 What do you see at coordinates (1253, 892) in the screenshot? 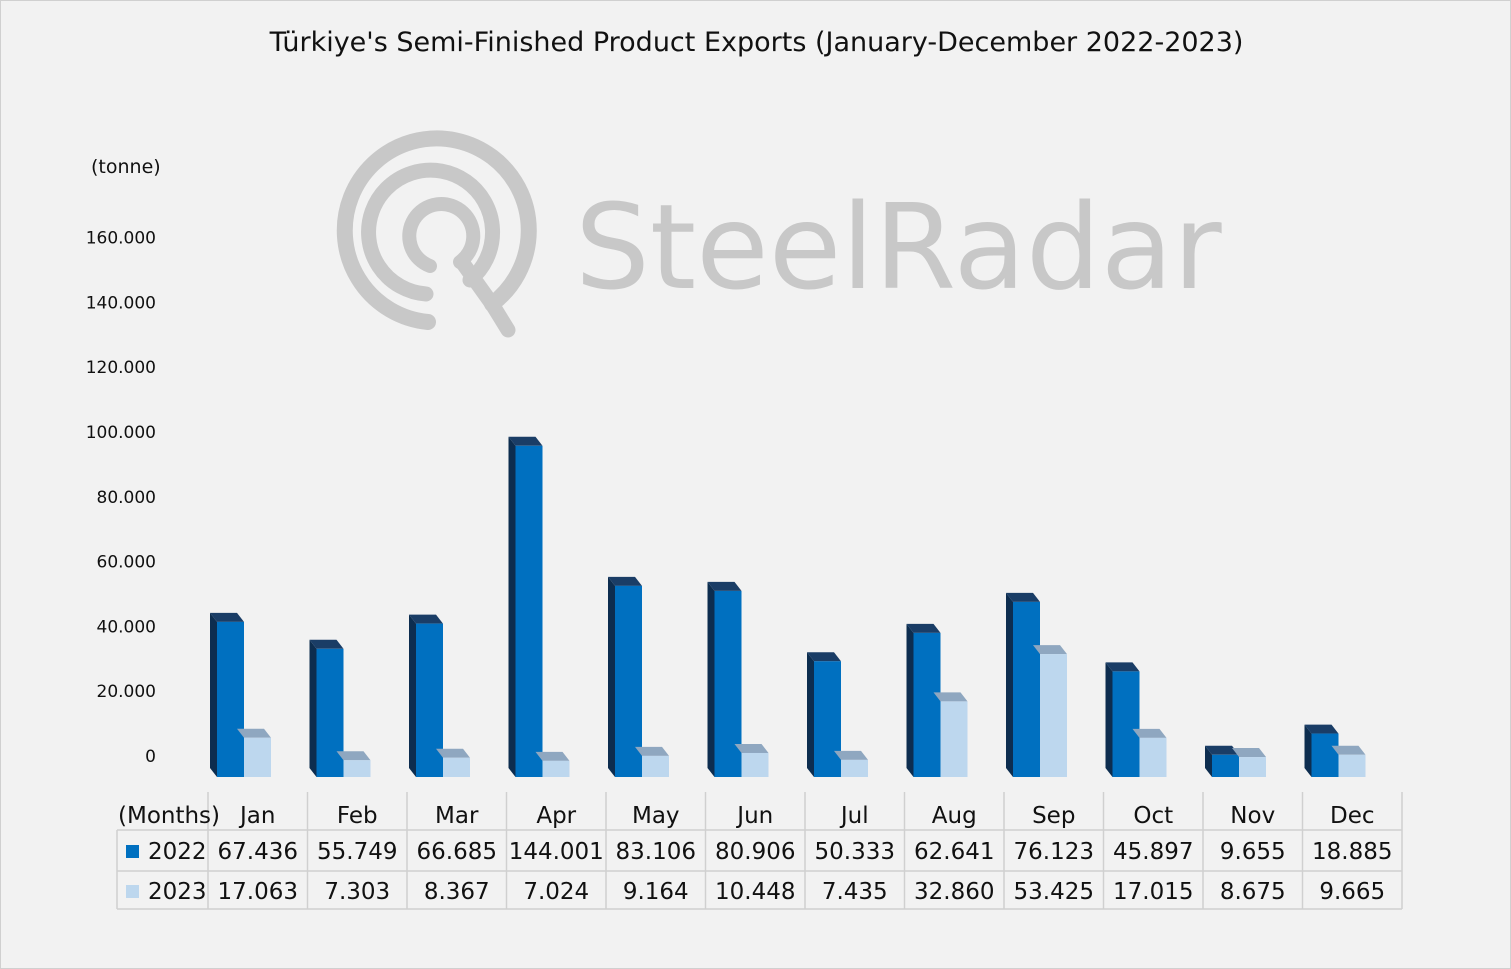
I see `data-label: 8.675` at bounding box center [1253, 892].